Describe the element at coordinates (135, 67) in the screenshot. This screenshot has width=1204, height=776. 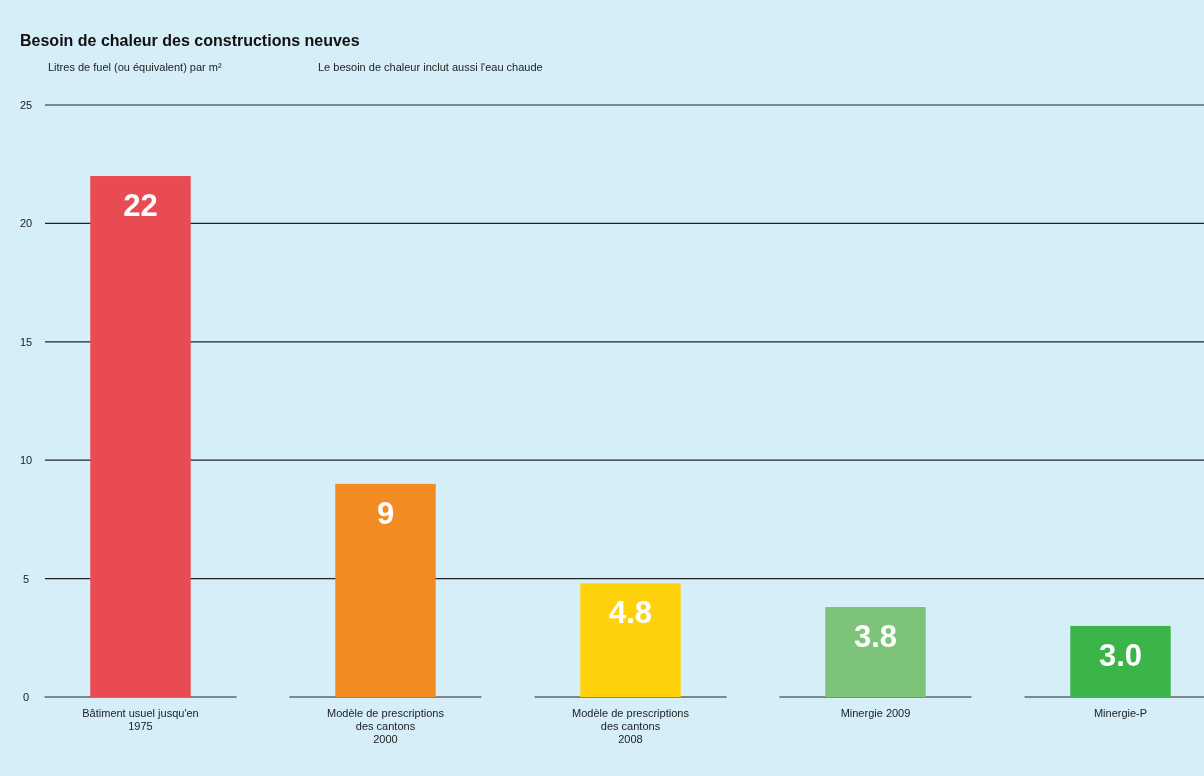
I see `y-axis-title: Litres de fuel (ou équivalent) par m²` at that location.